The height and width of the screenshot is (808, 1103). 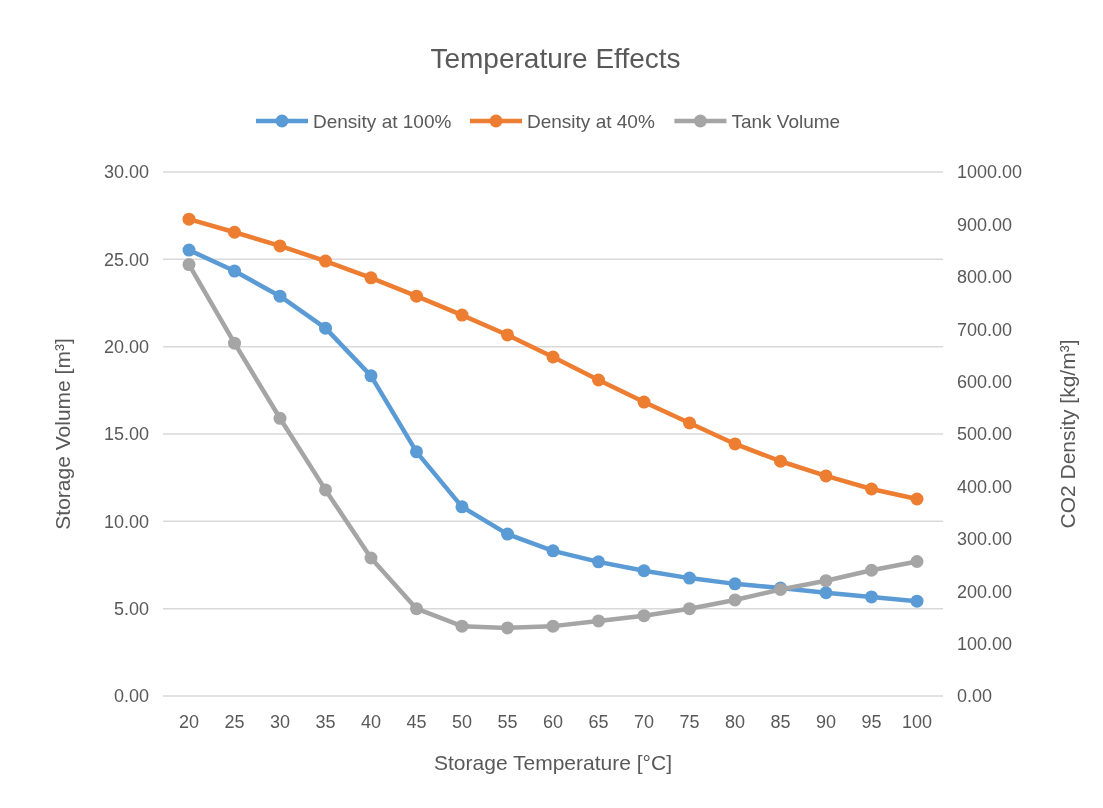 What do you see at coordinates (689, 722) in the screenshot?
I see `x-tick-label: 75` at bounding box center [689, 722].